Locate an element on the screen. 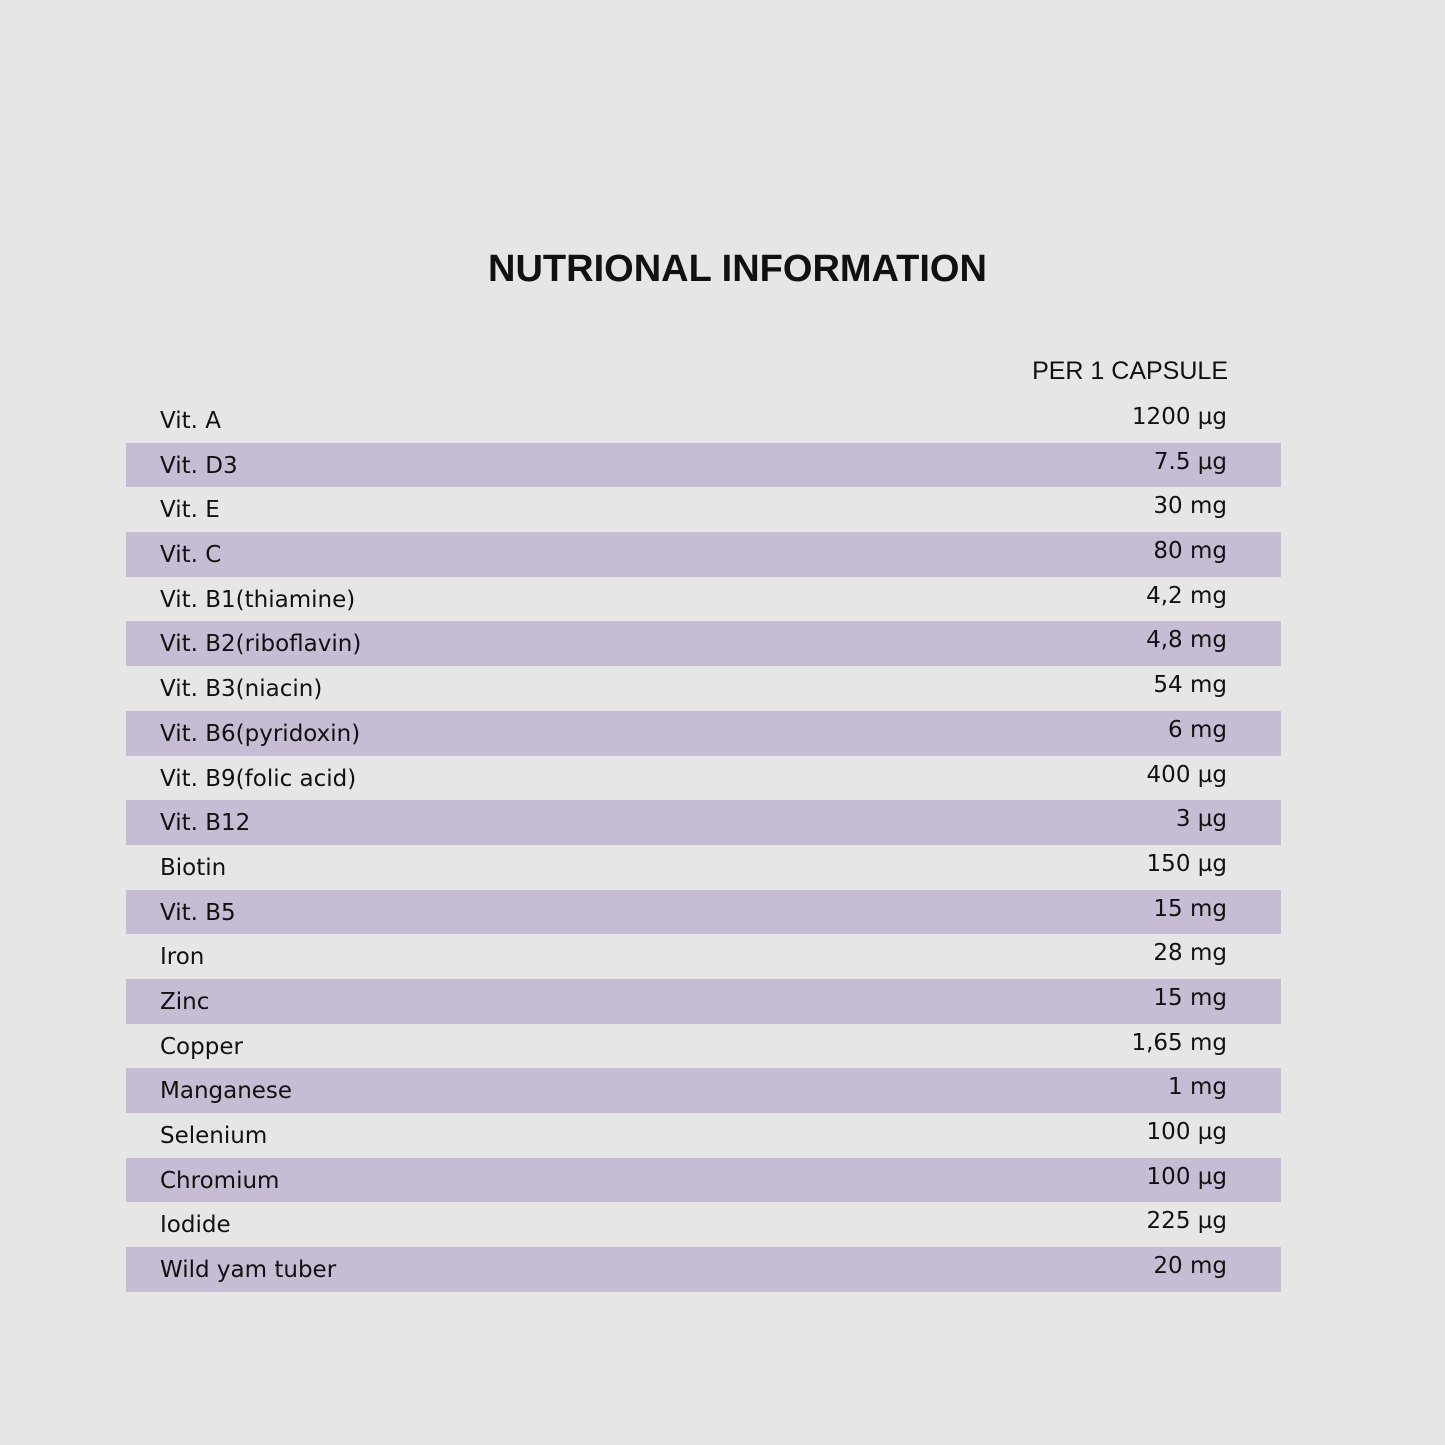 The height and width of the screenshot is (1445, 1445). amount: 7.5 µg is located at coordinates (1190, 461).